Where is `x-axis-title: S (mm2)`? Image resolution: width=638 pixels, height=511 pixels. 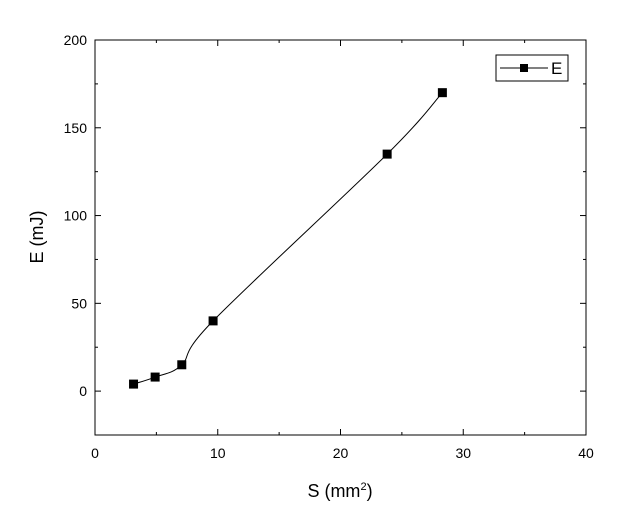
x-axis-title: S (mm2) is located at coordinates (339, 491).